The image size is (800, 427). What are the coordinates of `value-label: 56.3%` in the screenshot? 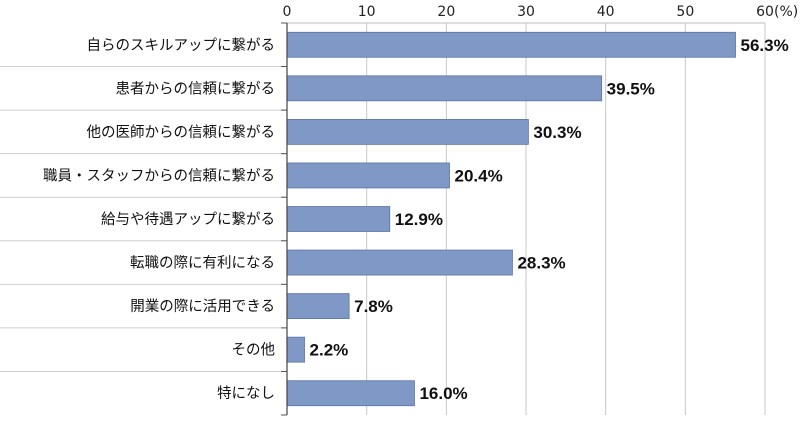 It's located at (765, 45).